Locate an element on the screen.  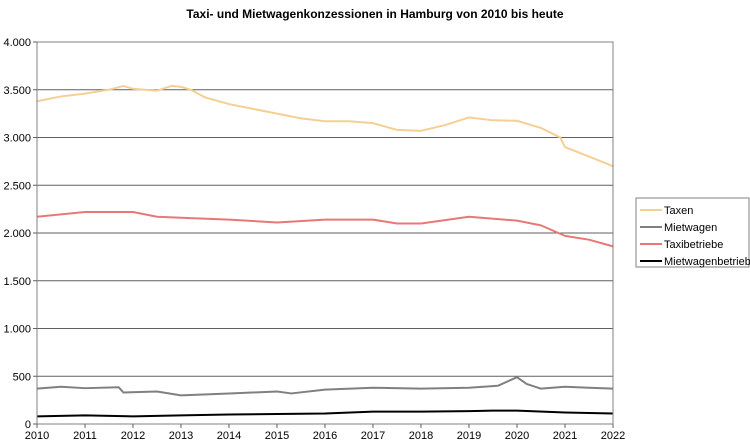
series-line-taxibetriebe is located at coordinates (325, 229).